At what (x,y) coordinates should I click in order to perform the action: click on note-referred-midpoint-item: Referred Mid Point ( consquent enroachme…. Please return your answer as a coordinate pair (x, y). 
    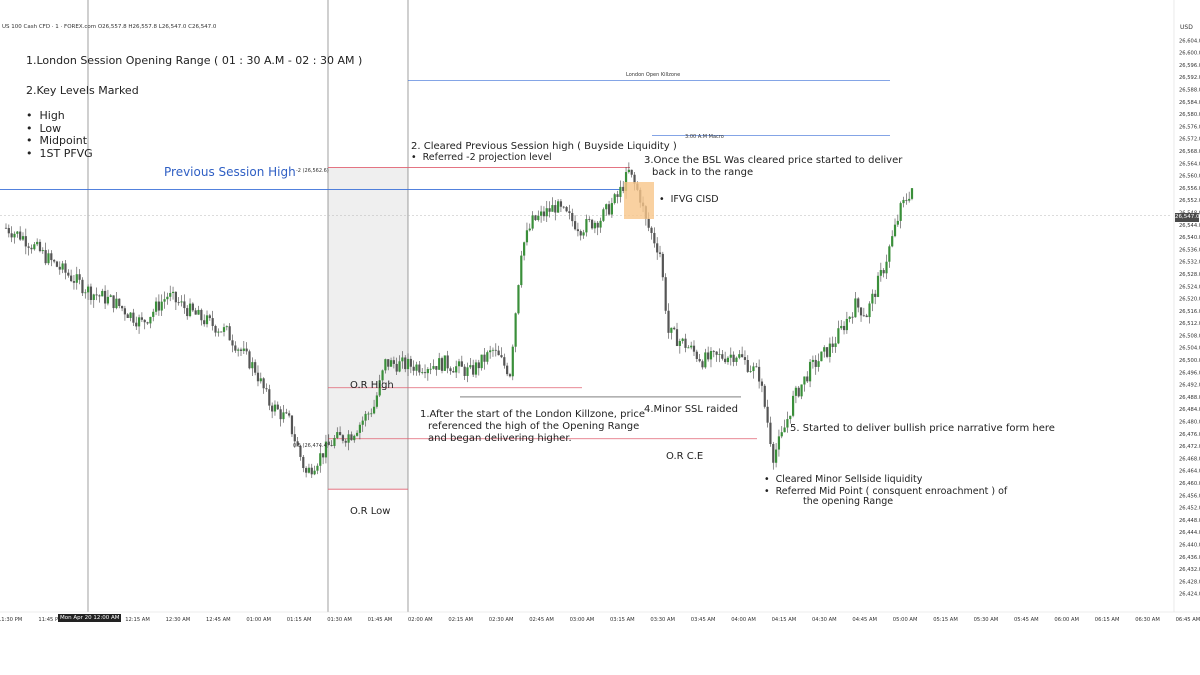
    Looking at the image, I should click on (886, 492).